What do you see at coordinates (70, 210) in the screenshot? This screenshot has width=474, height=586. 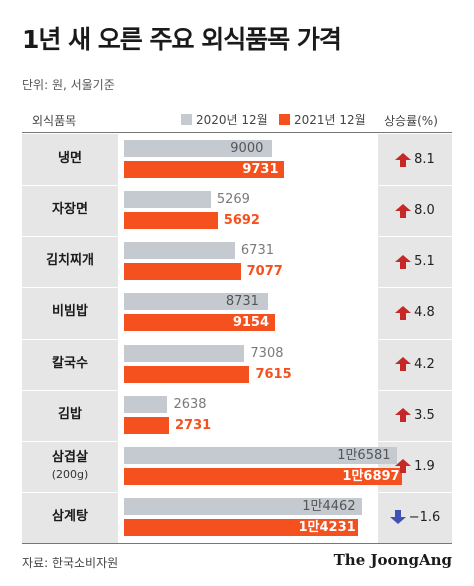 I see `category-label: 자장면` at bounding box center [70, 210].